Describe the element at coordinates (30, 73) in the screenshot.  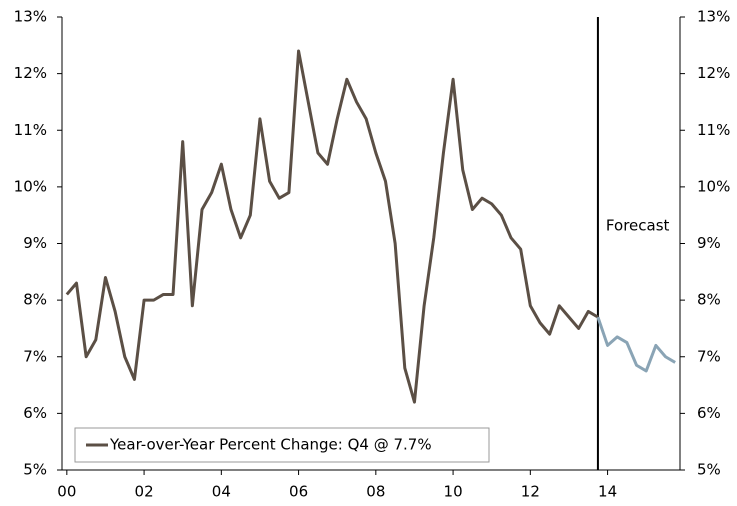
I see `y-tick-label: 12%` at that location.